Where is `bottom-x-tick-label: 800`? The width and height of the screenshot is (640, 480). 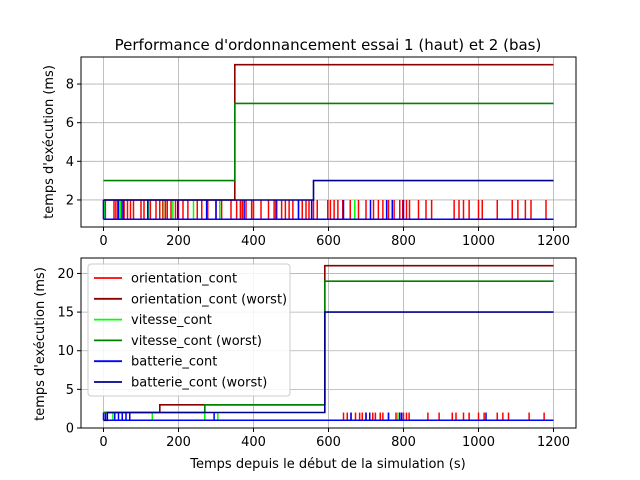 bottom-x-tick-label: 800 is located at coordinates (403, 442).